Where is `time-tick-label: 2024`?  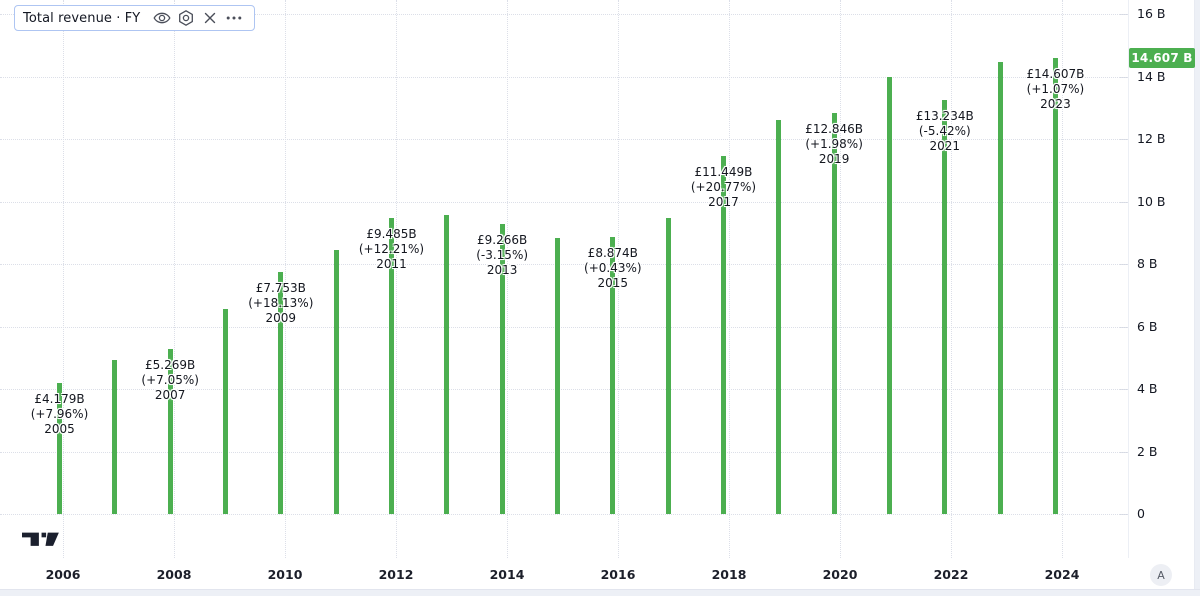
time-tick-label: 2024 is located at coordinates (1062, 574).